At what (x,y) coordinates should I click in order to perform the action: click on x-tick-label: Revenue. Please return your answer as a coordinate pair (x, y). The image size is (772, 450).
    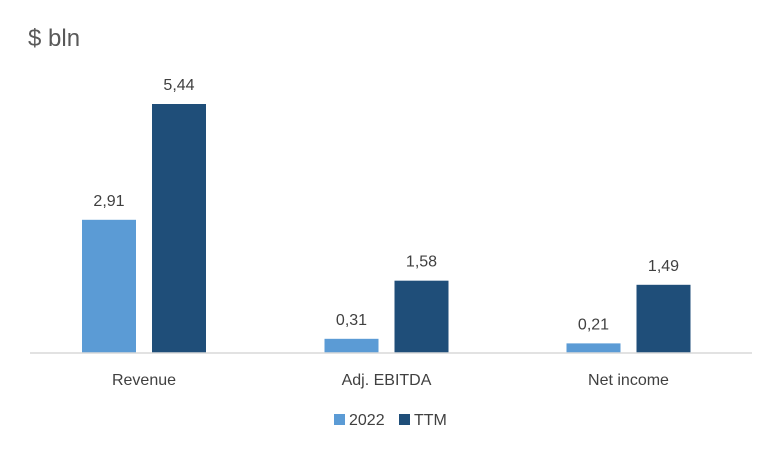
    Looking at the image, I should click on (144, 380).